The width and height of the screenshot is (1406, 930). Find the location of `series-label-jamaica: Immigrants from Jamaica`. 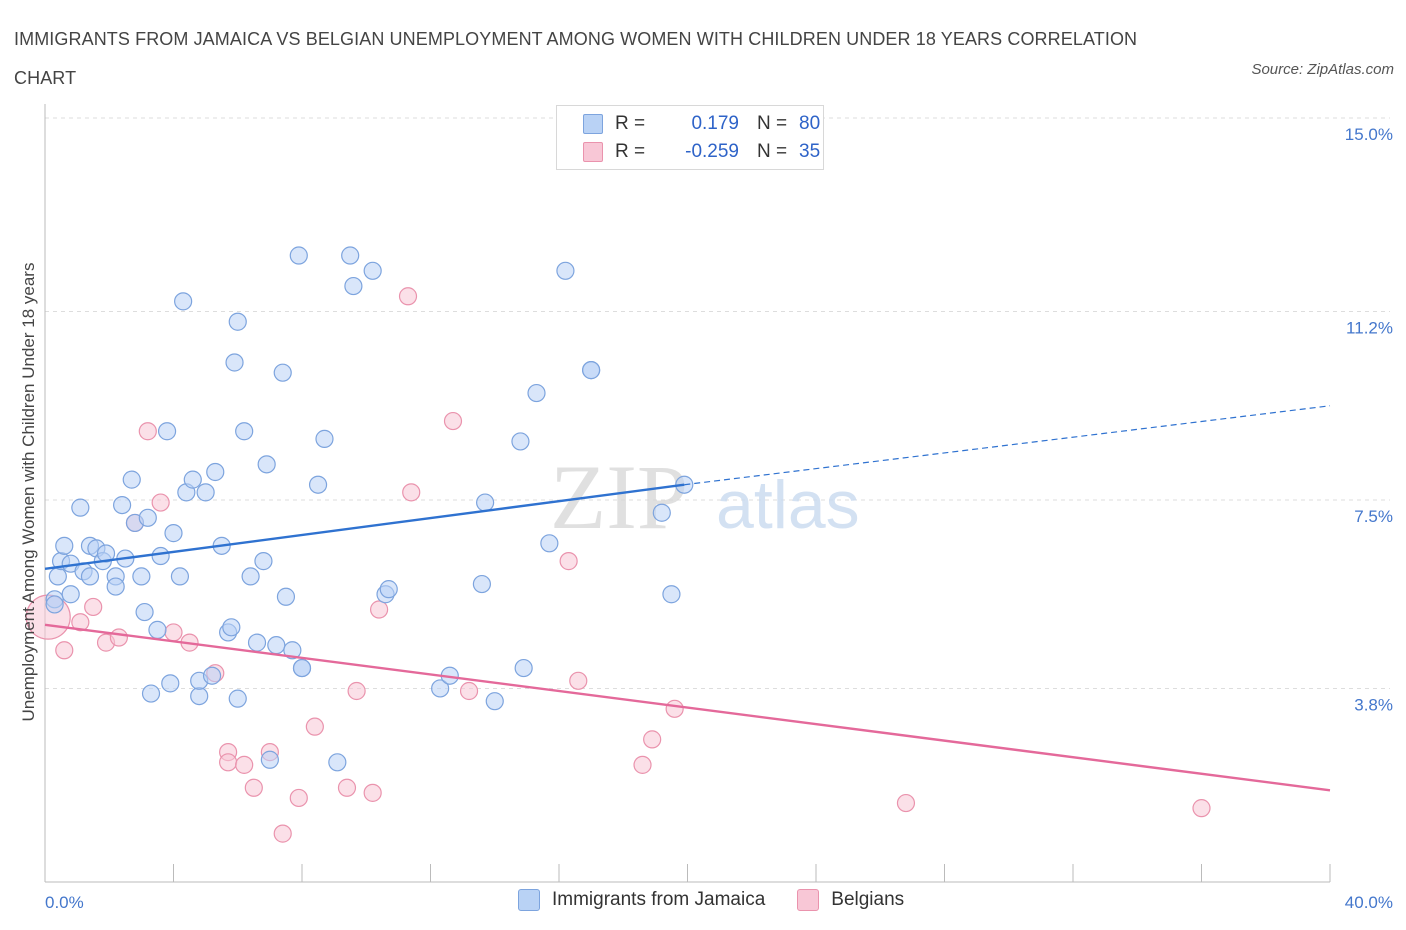

series-label-jamaica: Immigrants from Jamaica is located at coordinates (659, 899).